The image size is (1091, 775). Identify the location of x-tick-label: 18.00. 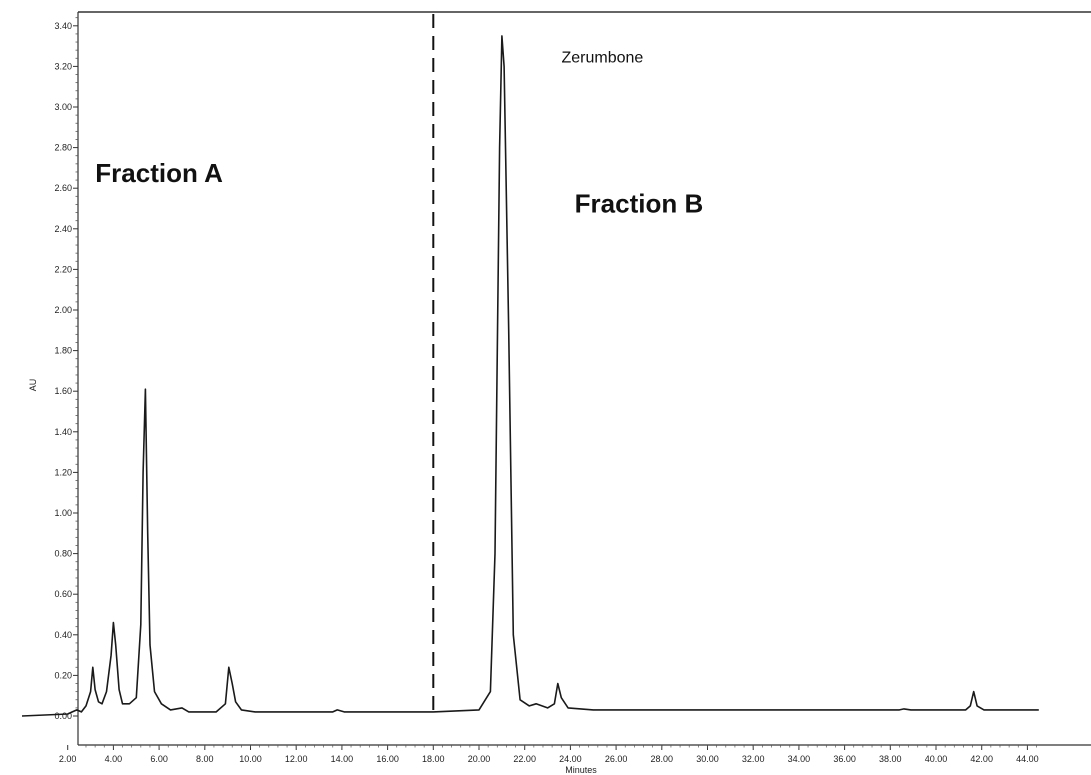
(433, 759).